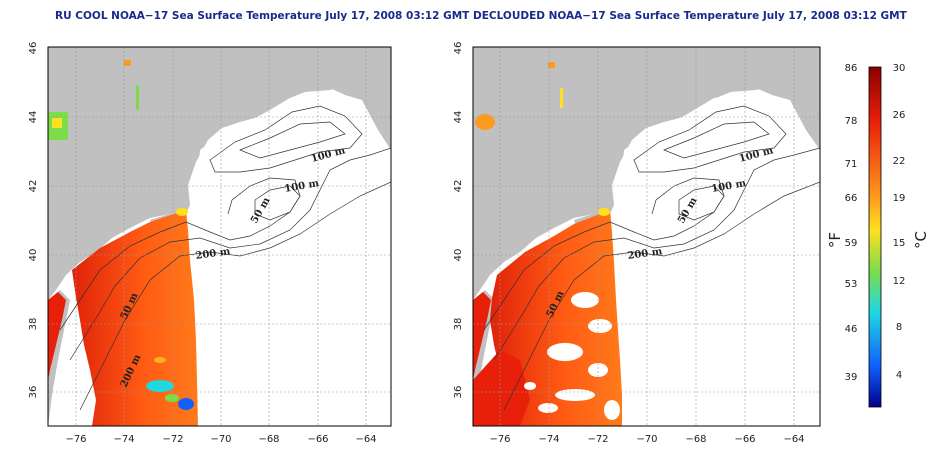  I want to click on colorbar-bar, so click(875, 237).